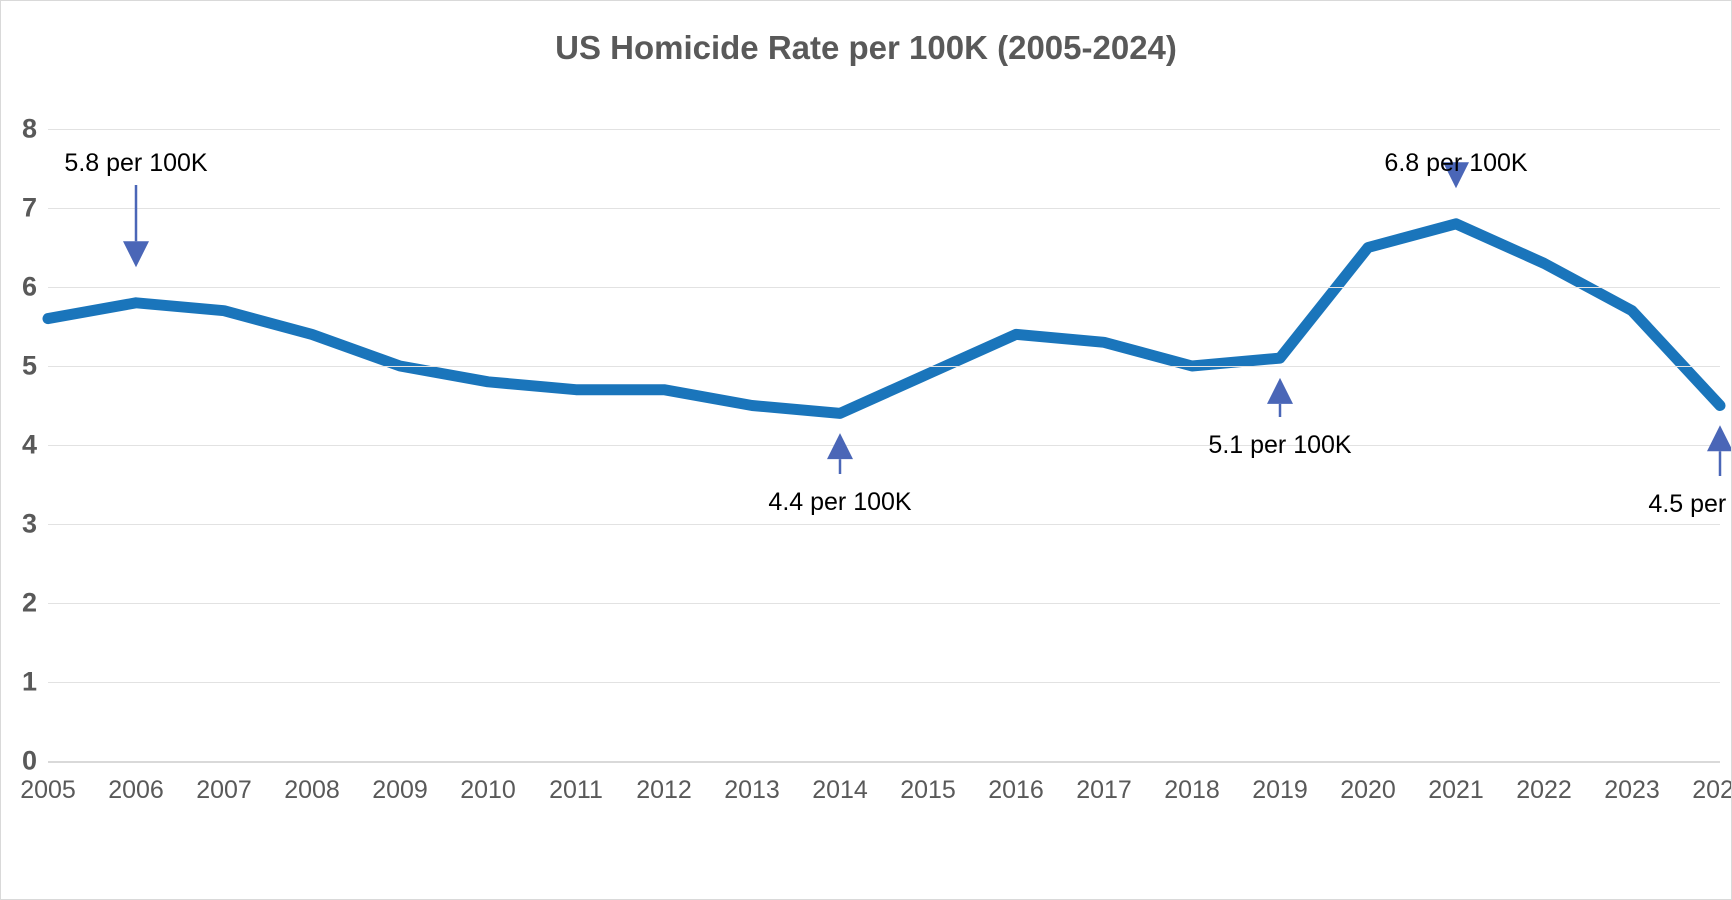 The image size is (1732, 900). What do you see at coordinates (29, 365) in the screenshot?
I see `y-axis-tick-label: 5` at bounding box center [29, 365].